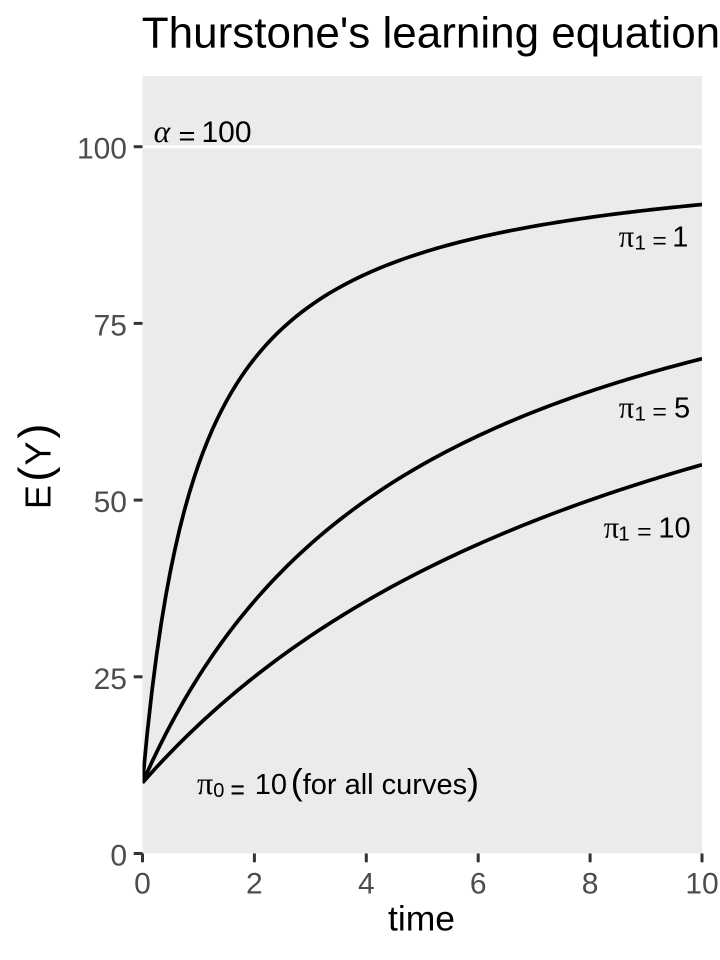 Image resolution: width=720 pixels, height=960 pixels. What do you see at coordinates (35, 467) in the screenshot?
I see `svg-text: E(Y)` at bounding box center [35, 467].